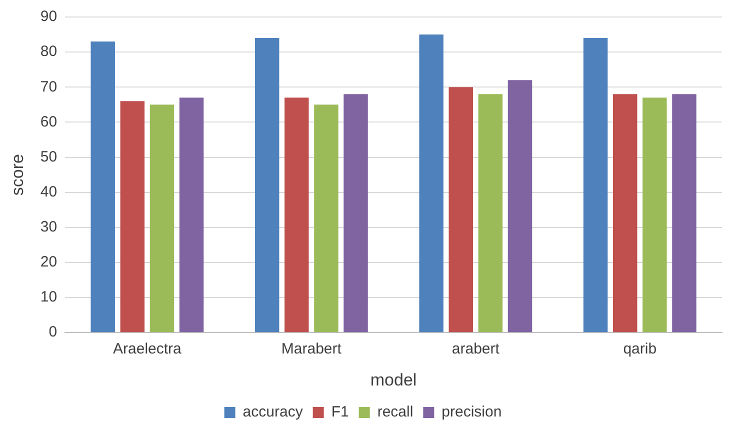 The height and width of the screenshot is (430, 742). Describe the element at coordinates (147, 349) in the screenshot. I see `x-tick-label: Araelectra` at that location.